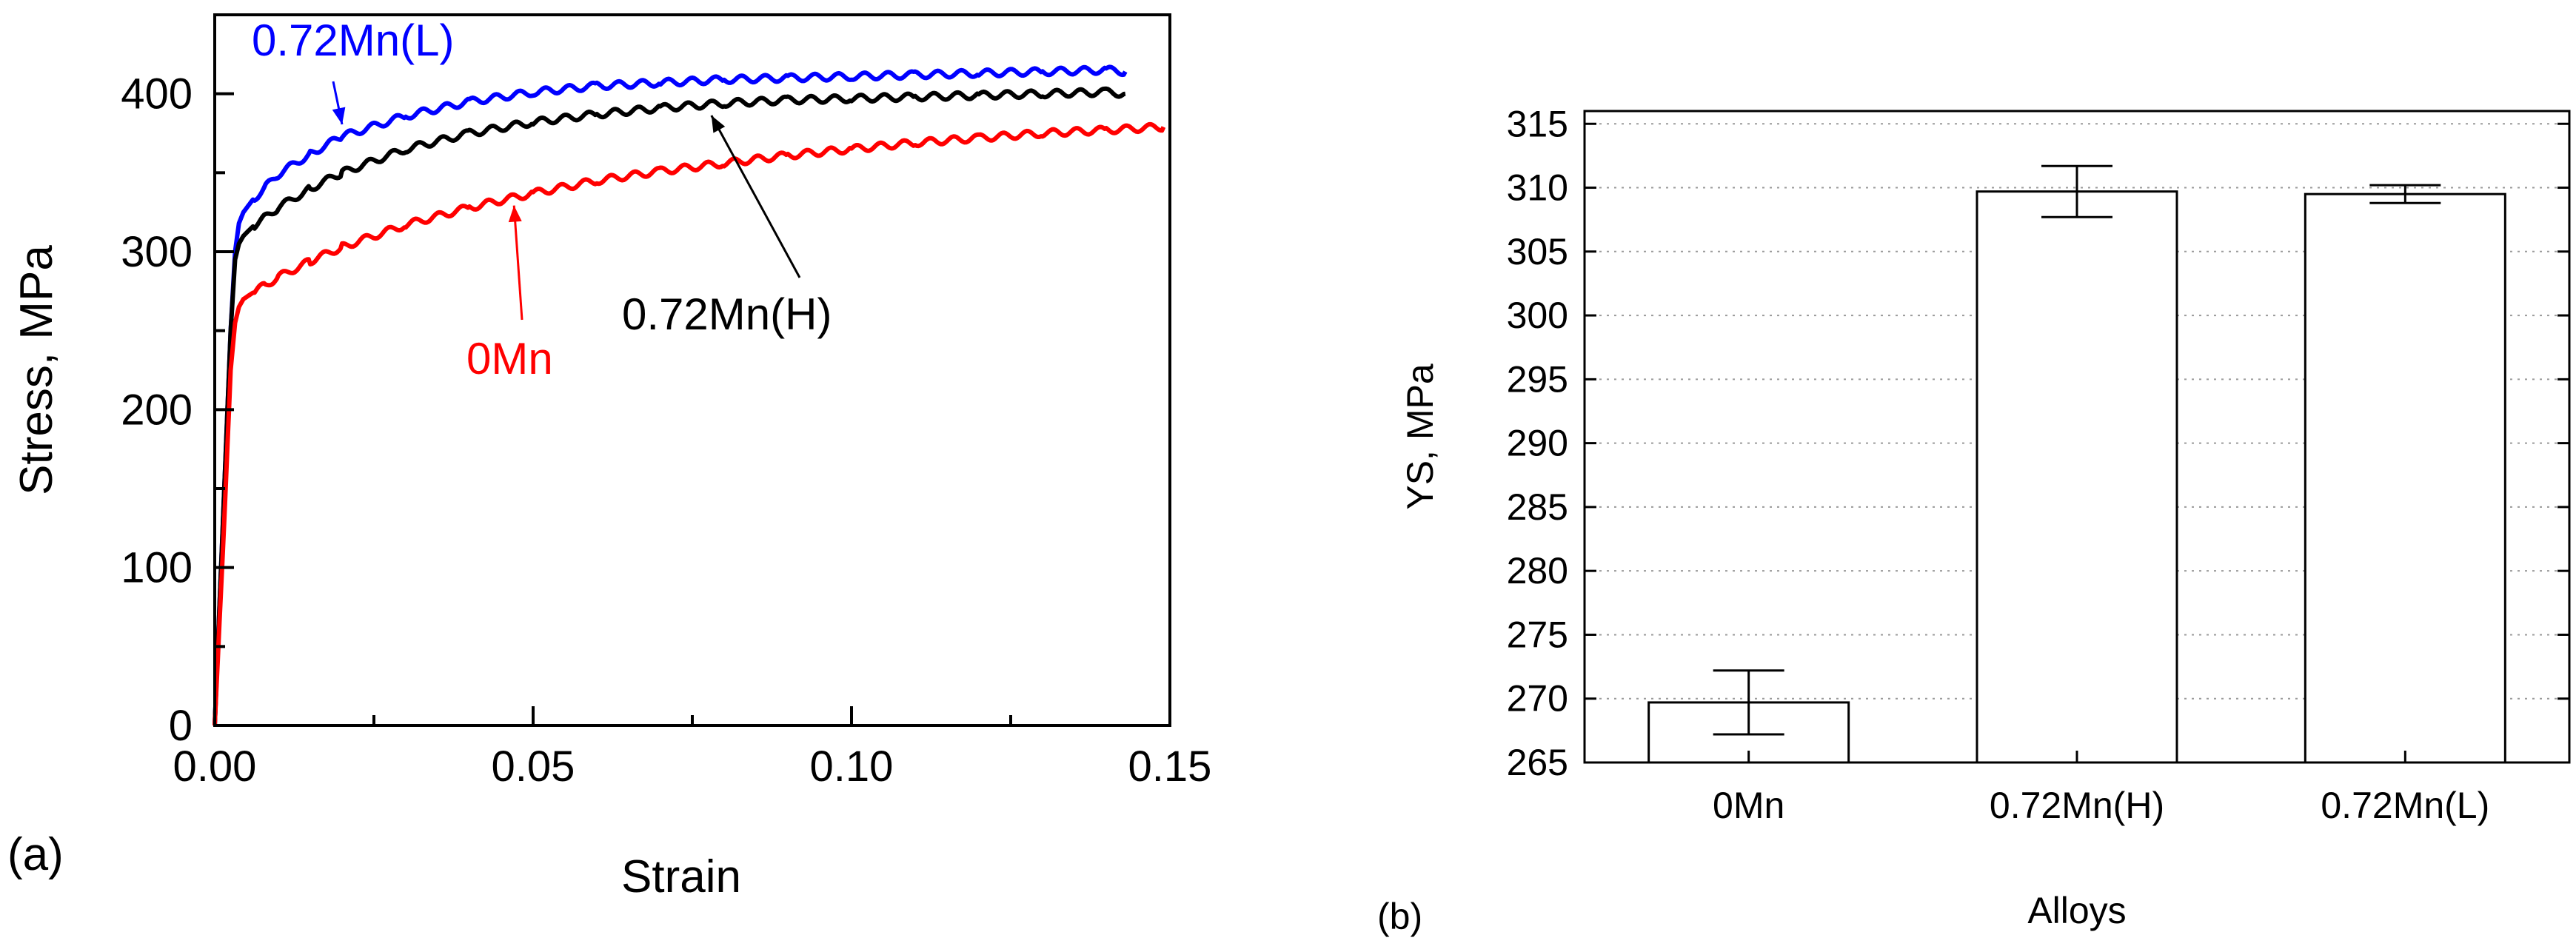 This screenshot has width=2576, height=952. Describe the element at coordinates (1537, 699) in the screenshot. I see `panel-b-y-tick-label: 270` at that location.